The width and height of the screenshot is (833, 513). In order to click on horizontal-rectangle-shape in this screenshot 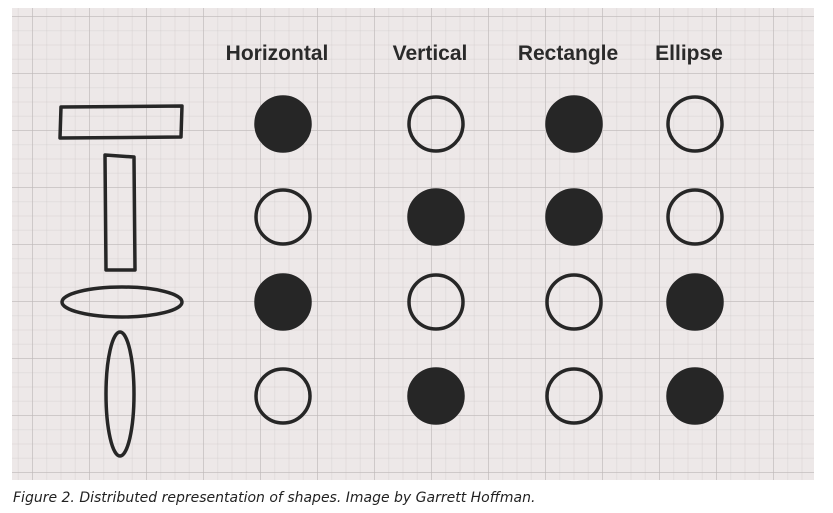, I will do `click(121, 122)`.